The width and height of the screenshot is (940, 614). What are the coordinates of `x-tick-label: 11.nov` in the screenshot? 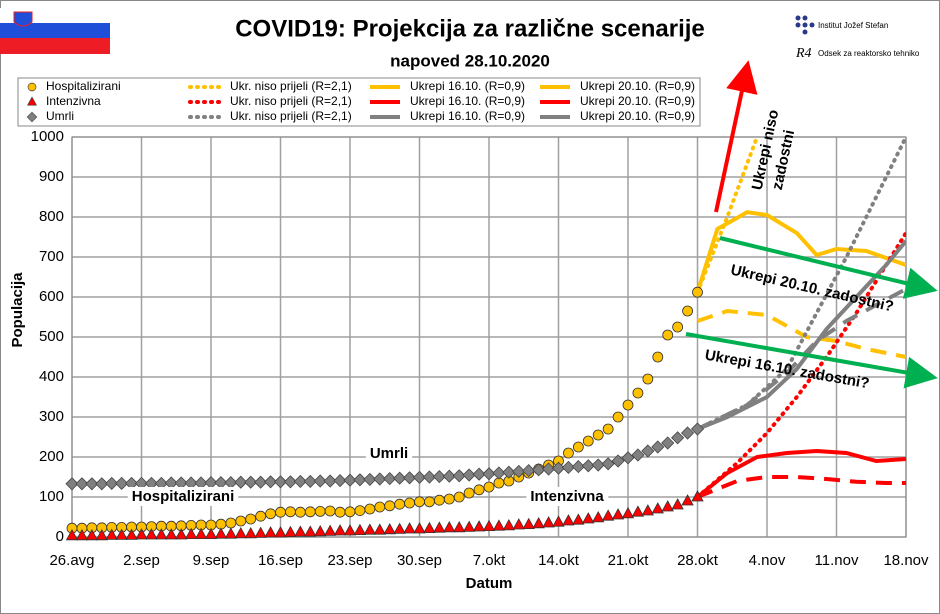 It's located at (837, 560).